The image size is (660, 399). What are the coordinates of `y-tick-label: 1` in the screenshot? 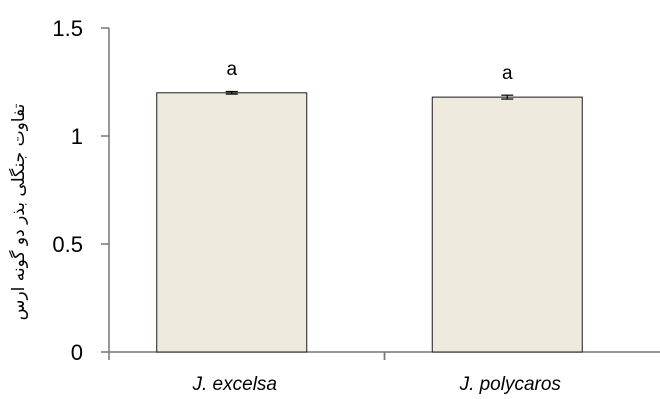 It's located at (77, 136).